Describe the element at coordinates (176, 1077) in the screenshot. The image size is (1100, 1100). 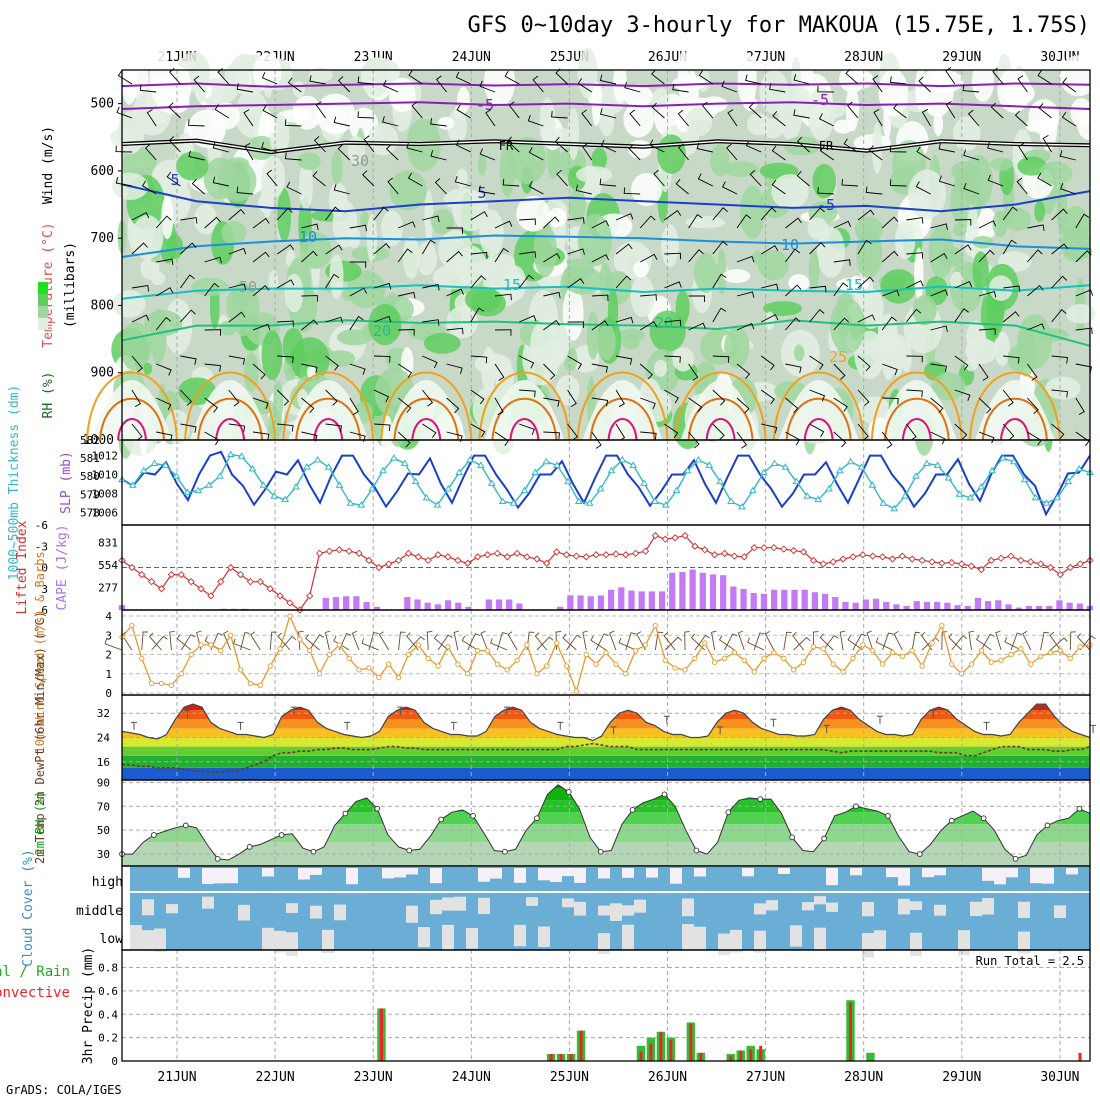
I see `date-label-bottom: 21JUN` at that location.